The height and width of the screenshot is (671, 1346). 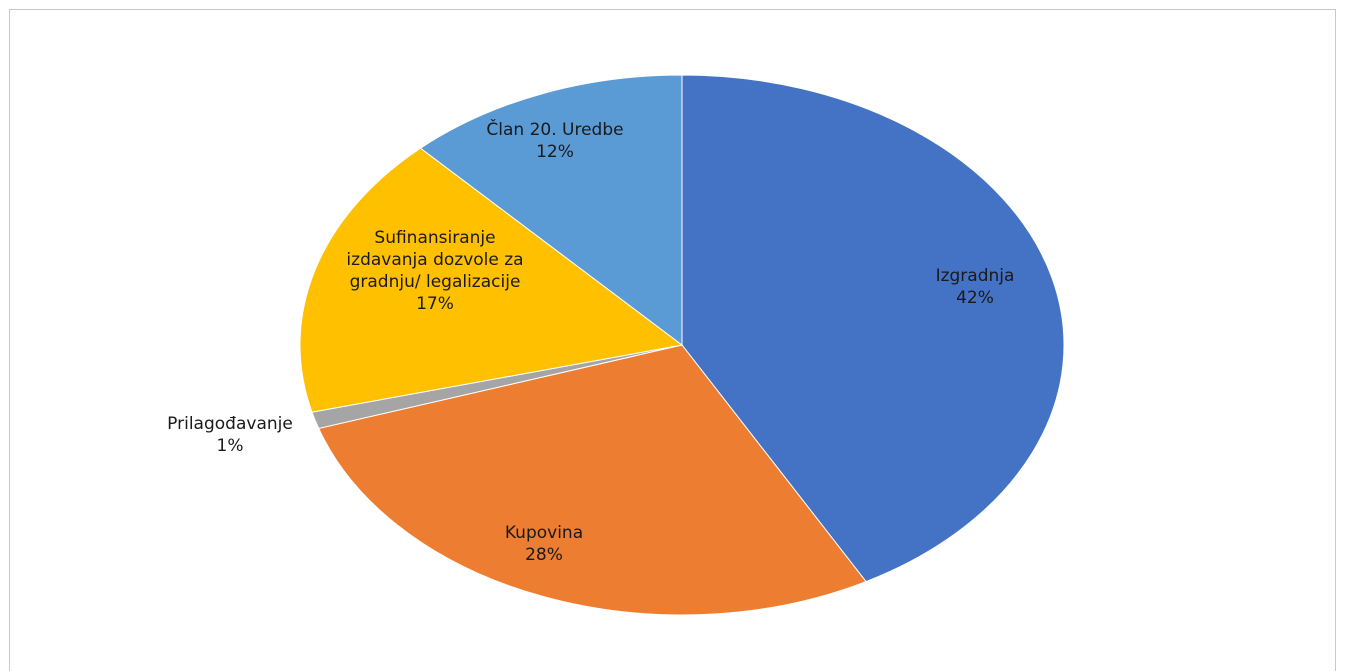 I want to click on slice-name-label: Prilagođavanje, so click(x=230, y=424).